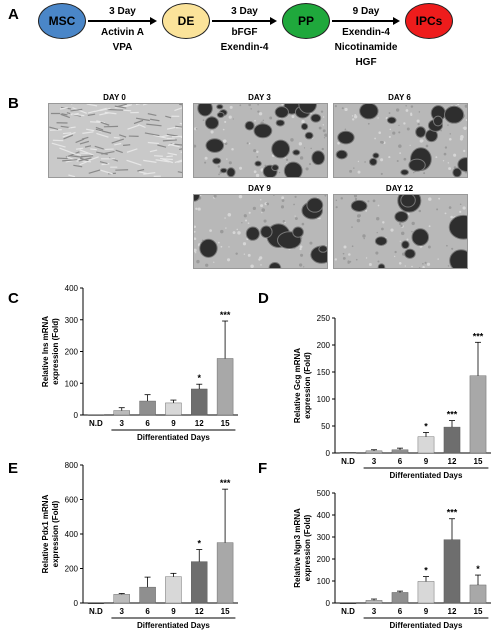 The height and width of the screenshot is (630, 498). Describe the element at coordinates (72, 500) in the screenshot. I see `y-tick-label: 600` at that location.